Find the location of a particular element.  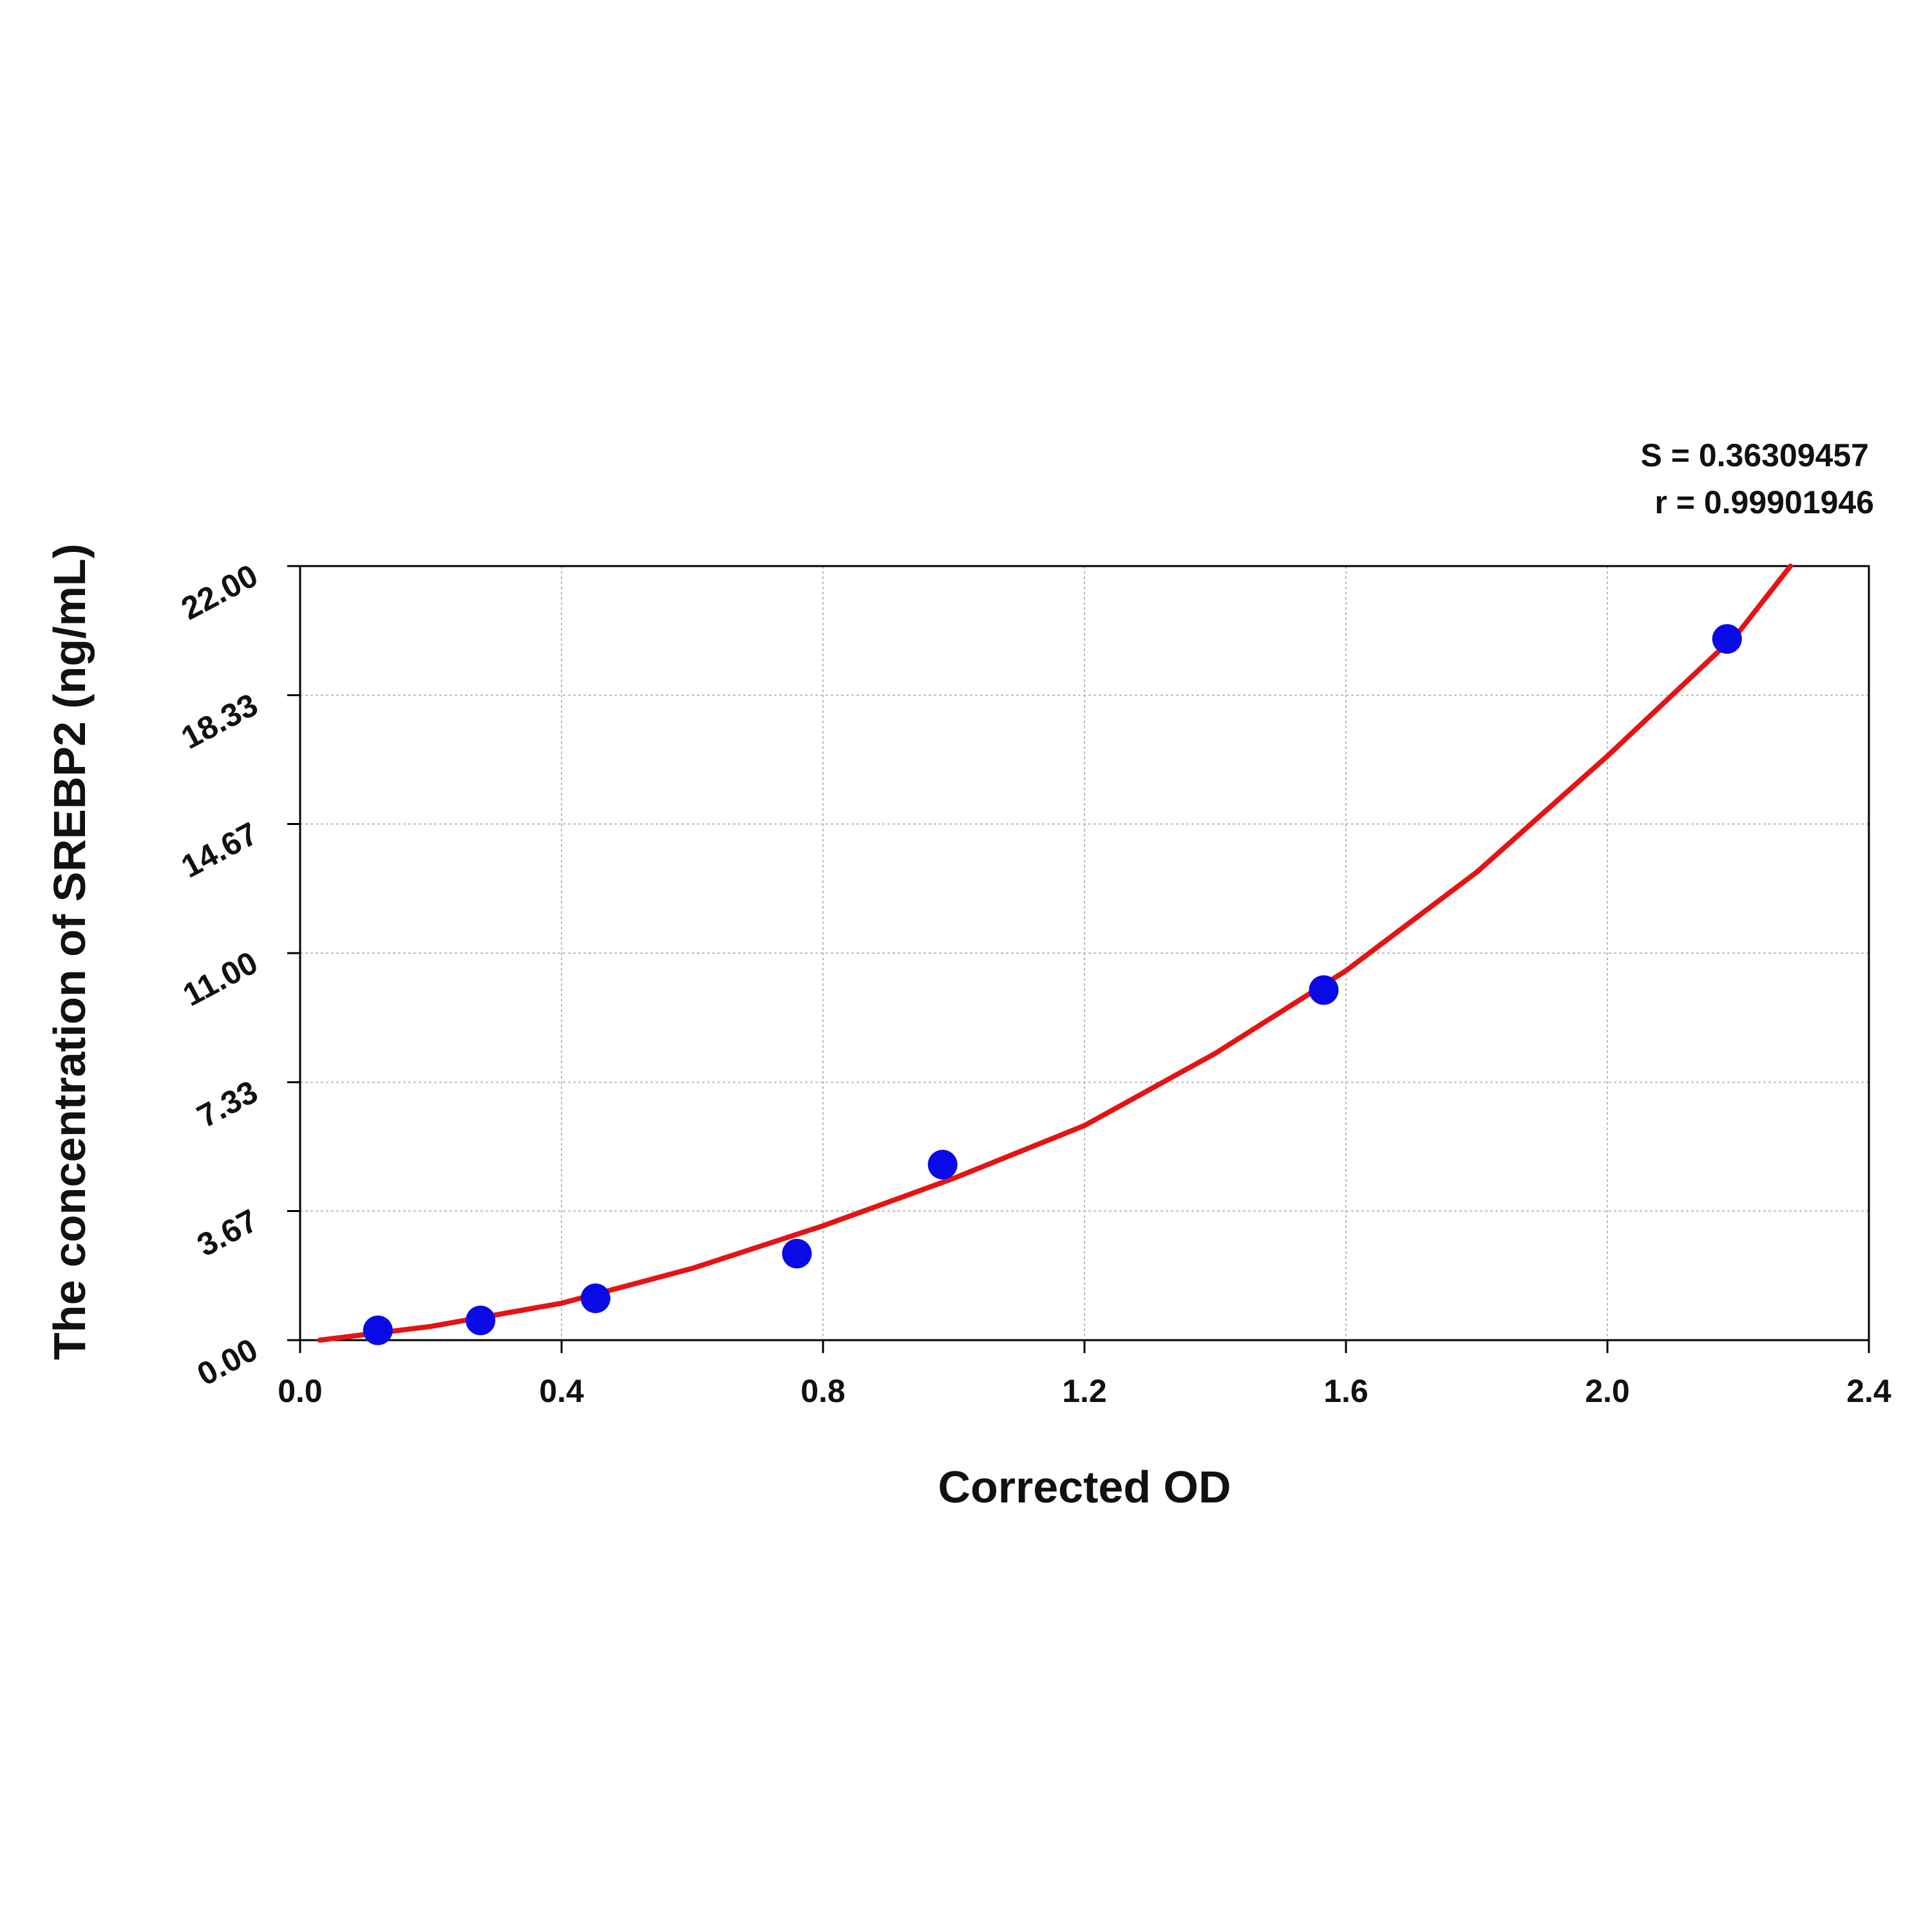

y-tick-label: 22.00 is located at coordinates (219, 592).